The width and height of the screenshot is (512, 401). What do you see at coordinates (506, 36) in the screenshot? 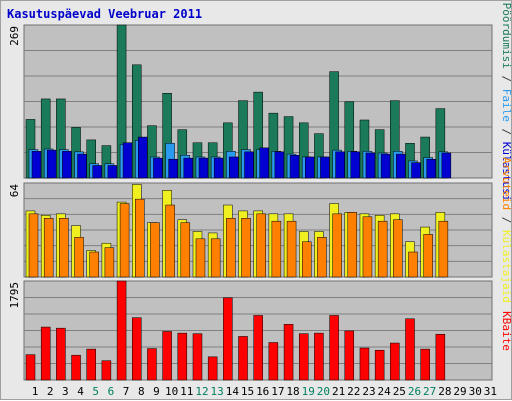
I see `axis-label-part: Pöördumisi` at bounding box center [506, 36].